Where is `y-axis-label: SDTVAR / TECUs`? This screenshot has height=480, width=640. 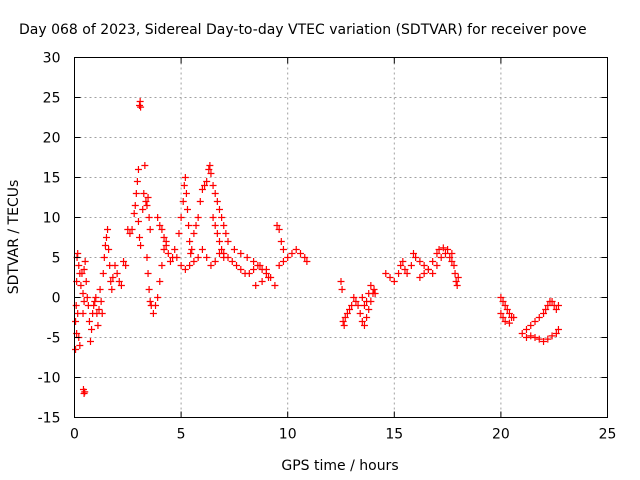 y-axis-label: SDTVAR / TECUs is located at coordinates (14, 237).